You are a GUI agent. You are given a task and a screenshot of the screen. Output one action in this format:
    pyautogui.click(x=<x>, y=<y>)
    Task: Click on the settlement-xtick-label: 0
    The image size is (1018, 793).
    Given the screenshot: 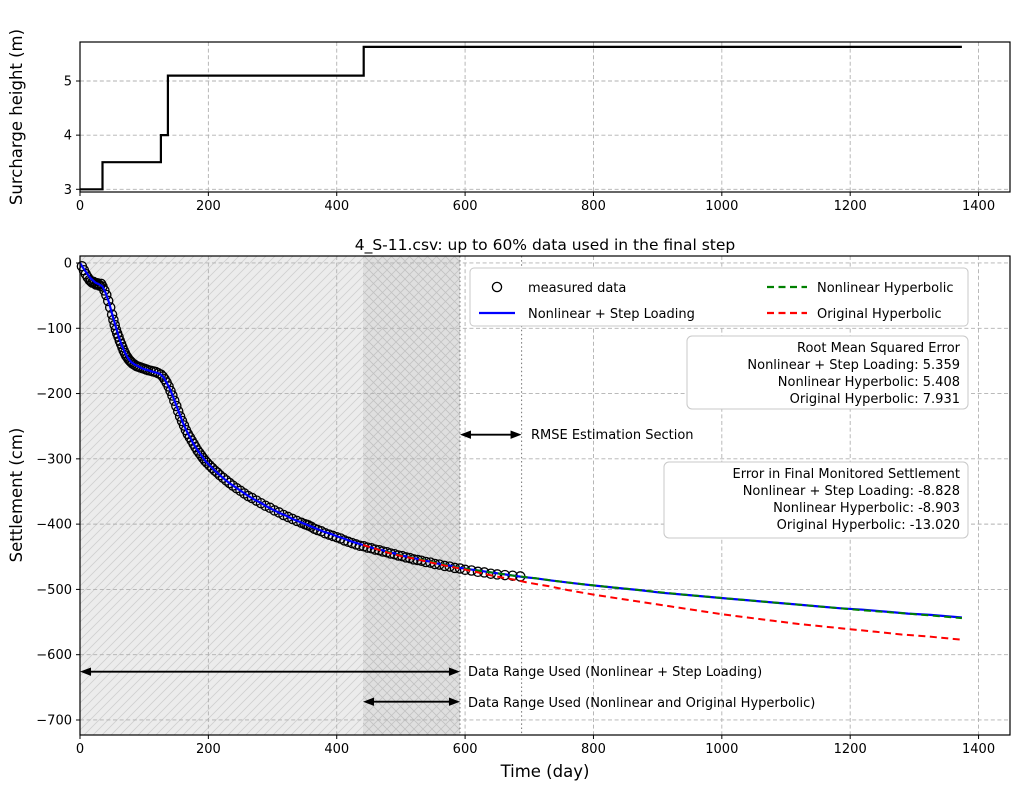 What is the action you would take?
    pyautogui.click(x=80, y=749)
    